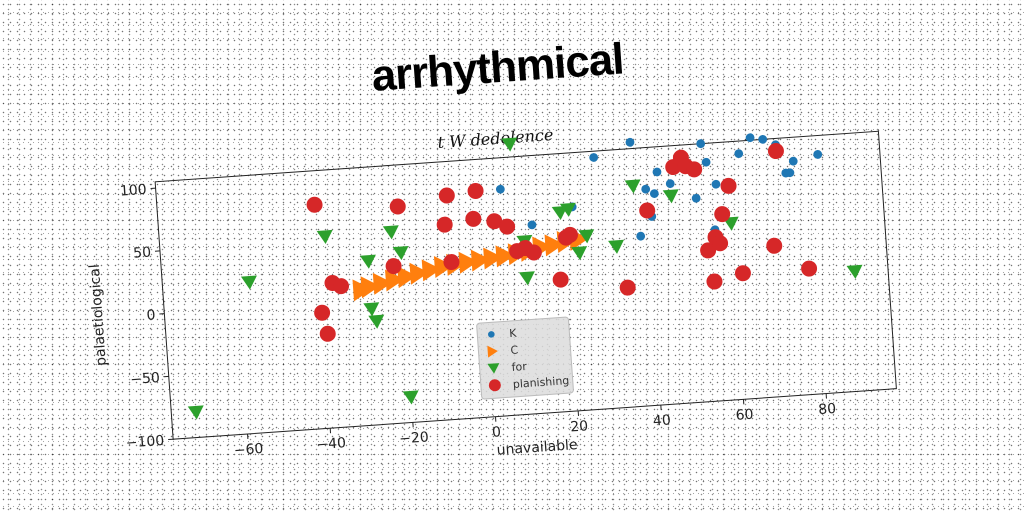 Image resolution: width=1024 pixels, height=512 pixels. Describe the element at coordinates (497, 432) in the screenshot. I see `x-tick-label: 0` at that location.